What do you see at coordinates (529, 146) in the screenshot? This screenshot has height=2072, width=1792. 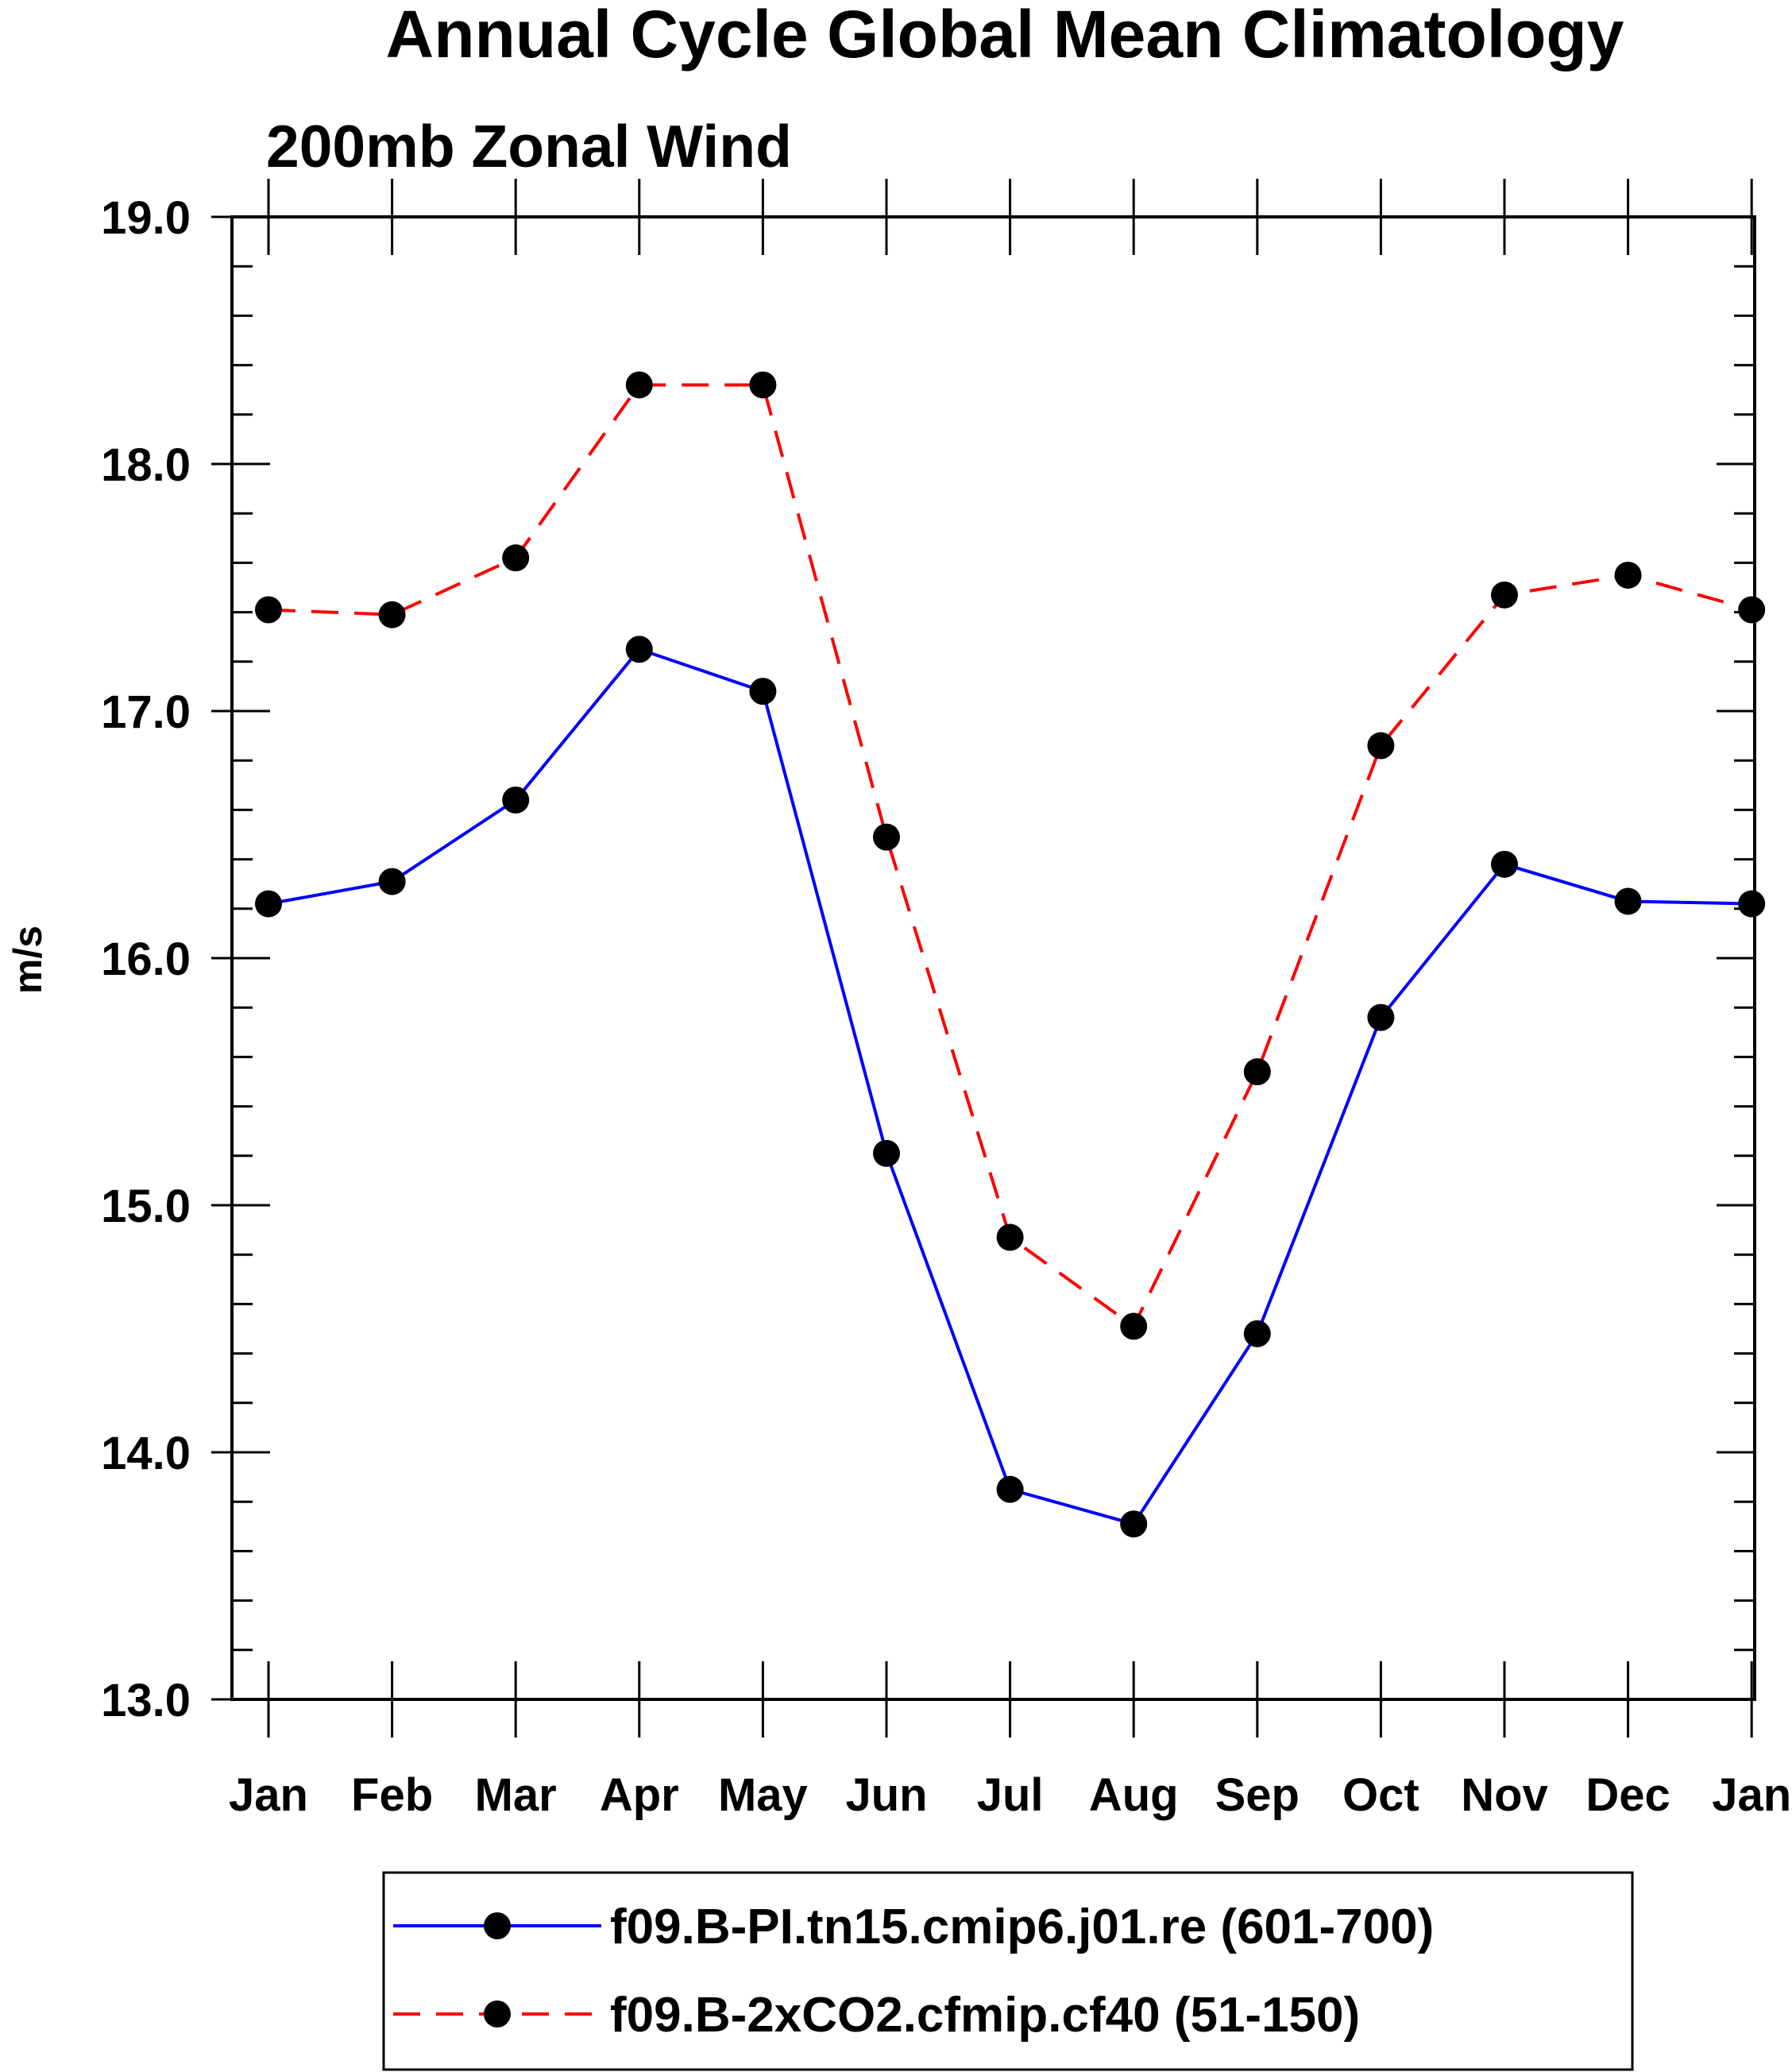 I see `chart-subtitle: 200mb Zonal Wind` at bounding box center [529, 146].